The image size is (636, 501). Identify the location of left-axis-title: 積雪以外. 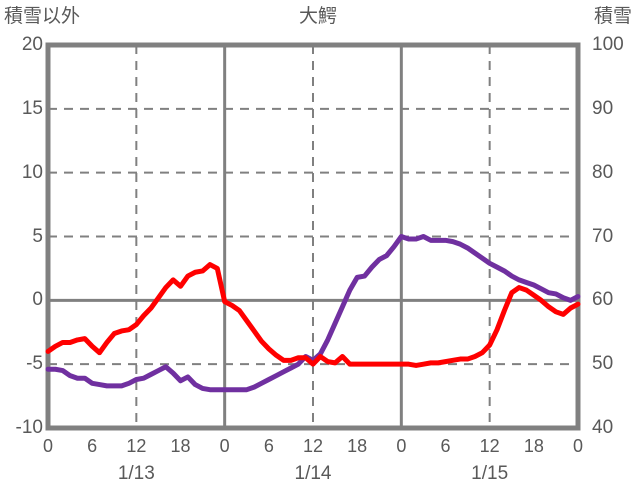
(42, 16).